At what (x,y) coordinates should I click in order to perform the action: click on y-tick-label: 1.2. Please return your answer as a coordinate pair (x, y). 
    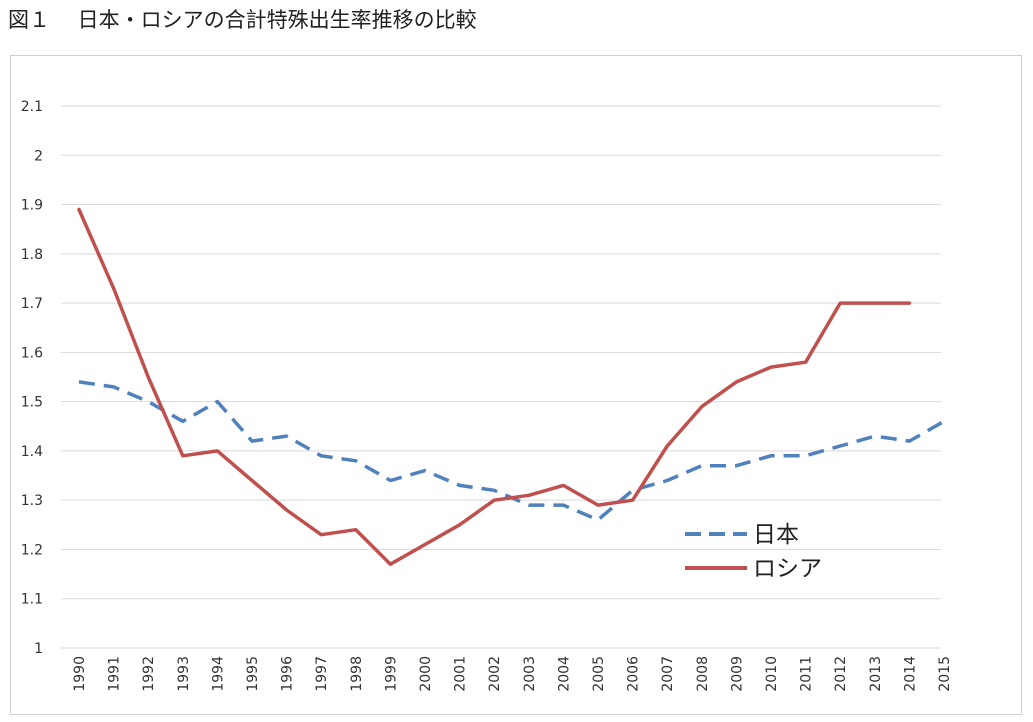
    Looking at the image, I should click on (32, 550).